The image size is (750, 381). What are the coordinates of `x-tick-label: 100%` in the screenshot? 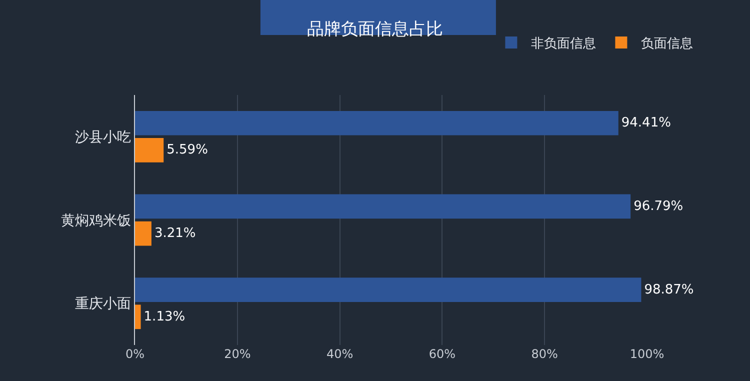 It's located at (647, 354).